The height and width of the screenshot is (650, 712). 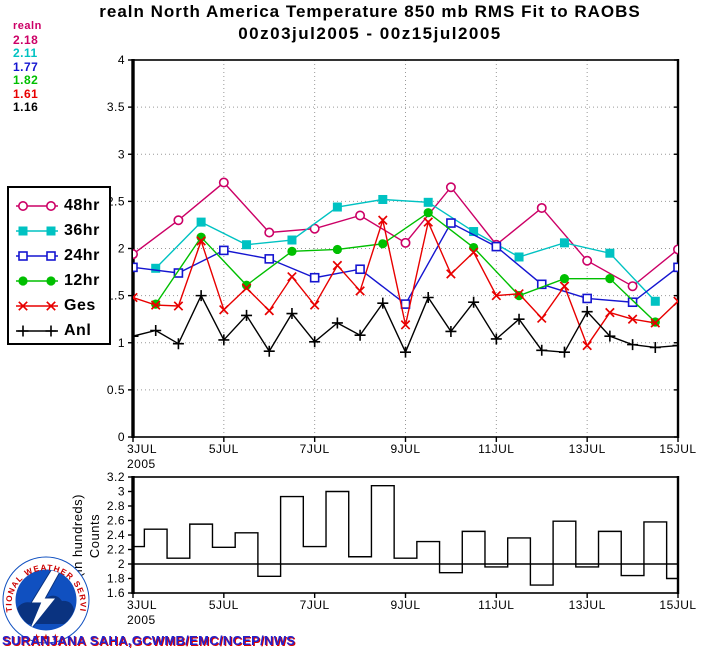 I want to click on svg-text: 0.5, so click(x=116, y=390).